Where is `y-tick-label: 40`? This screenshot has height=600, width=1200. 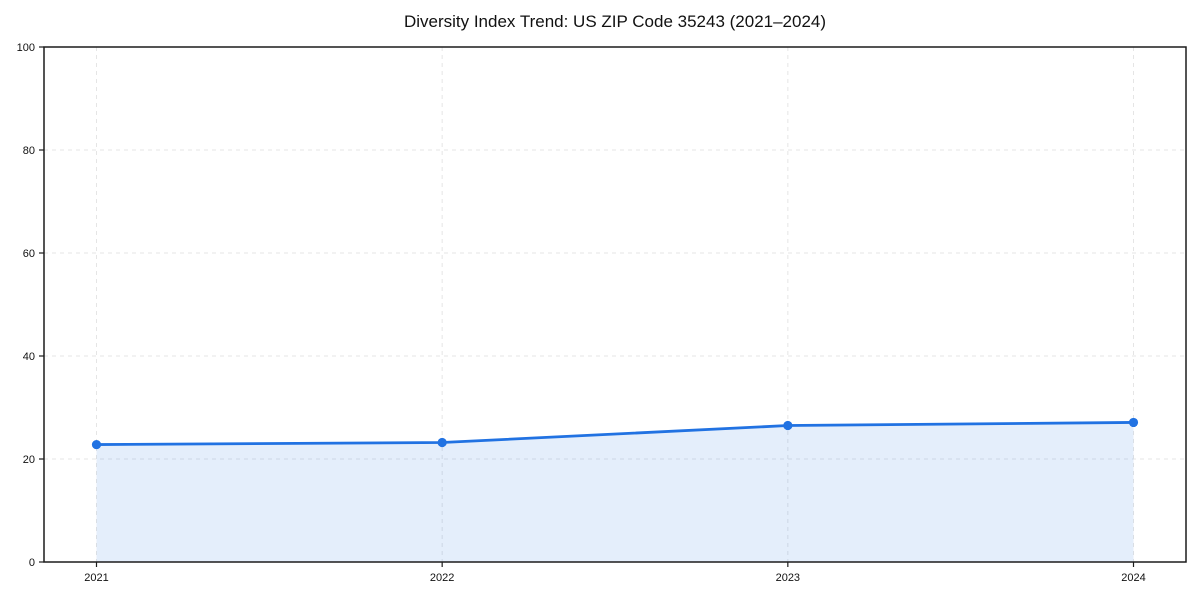 y-tick-label: 40 is located at coordinates (29, 357).